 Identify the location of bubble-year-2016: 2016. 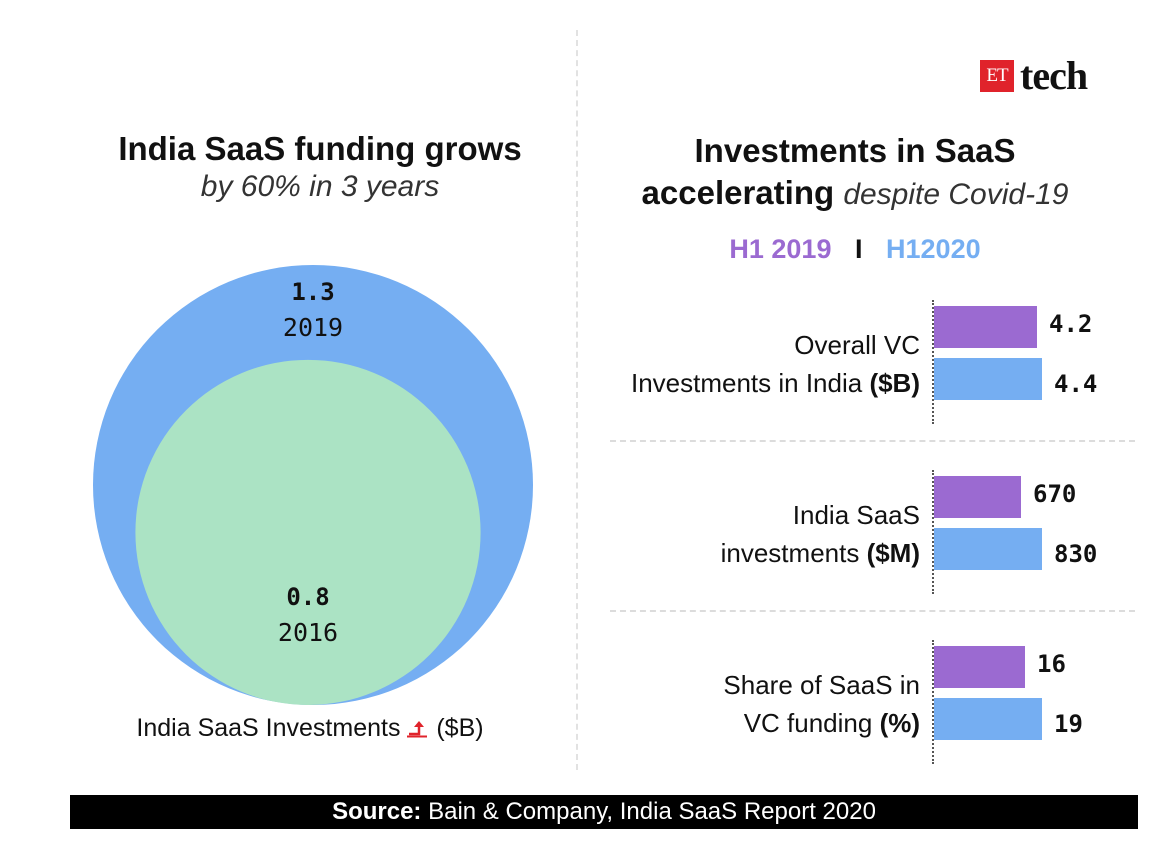
(308, 632).